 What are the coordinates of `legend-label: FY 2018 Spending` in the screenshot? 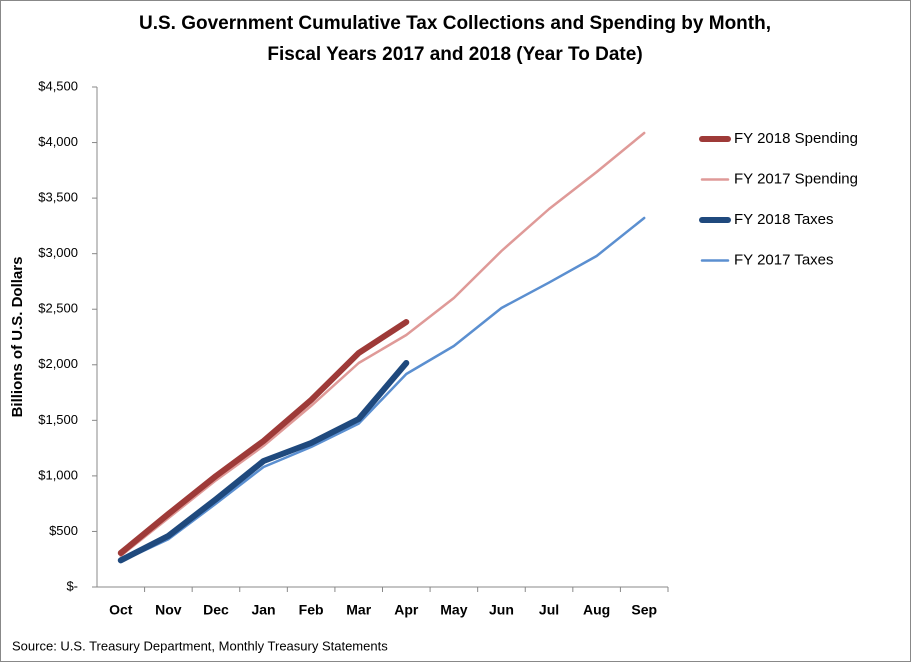 It's located at (796, 138).